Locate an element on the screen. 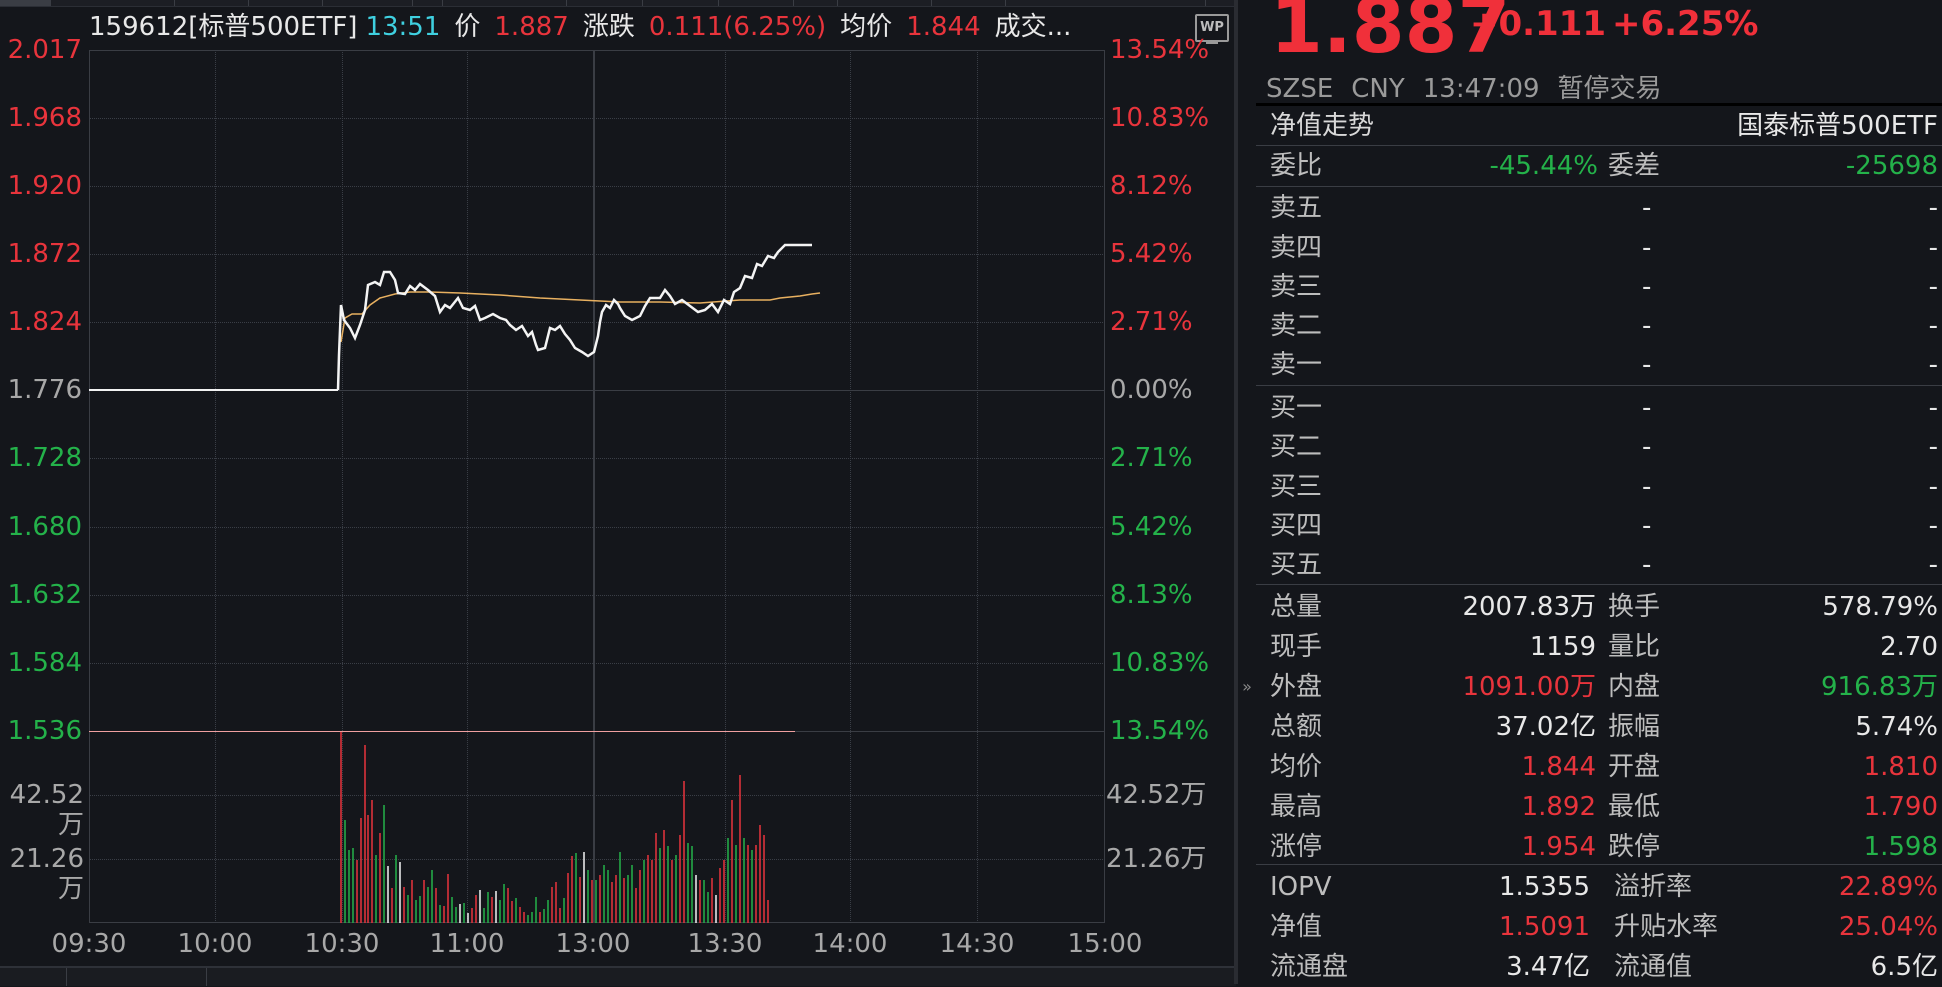  ask-label: 卖四 is located at coordinates (1296, 248).